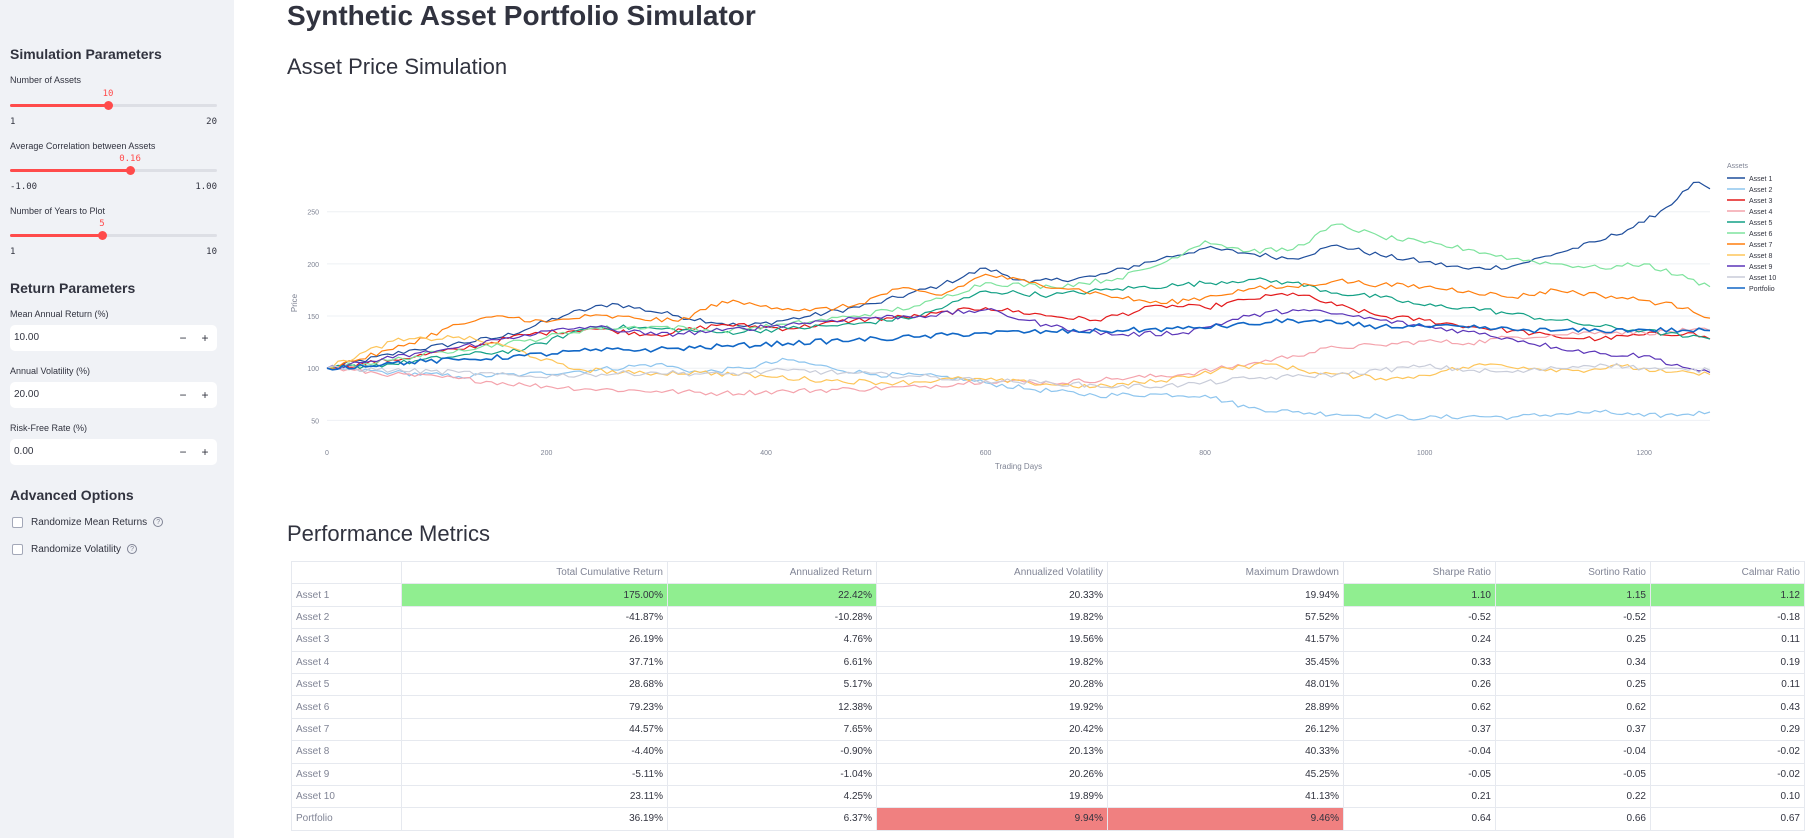 This screenshot has width=1810, height=838. Describe the element at coordinates (27, 337) in the screenshot. I see `mean-return-value: 10.00` at that location.